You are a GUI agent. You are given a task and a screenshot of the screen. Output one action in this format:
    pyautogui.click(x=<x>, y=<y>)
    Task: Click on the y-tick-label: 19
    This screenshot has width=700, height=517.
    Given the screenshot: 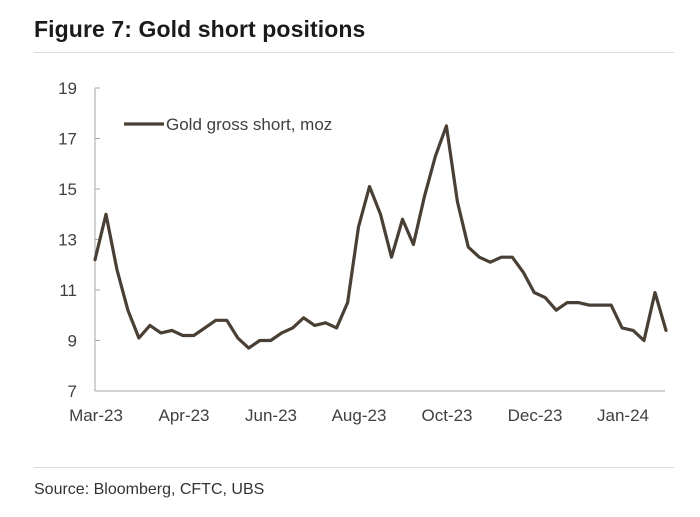 What is the action you would take?
    pyautogui.click(x=67, y=88)
    